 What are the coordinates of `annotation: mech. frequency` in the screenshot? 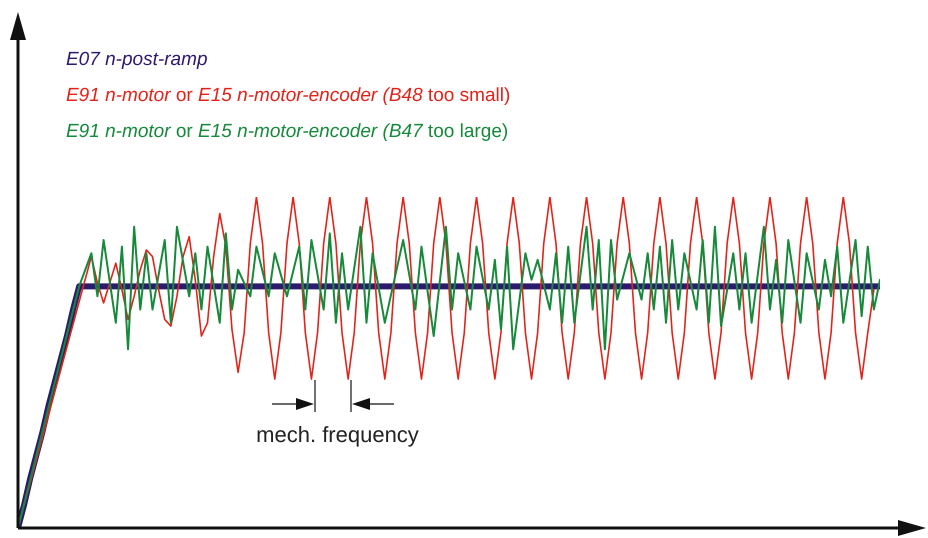 It's located at (337, 435).